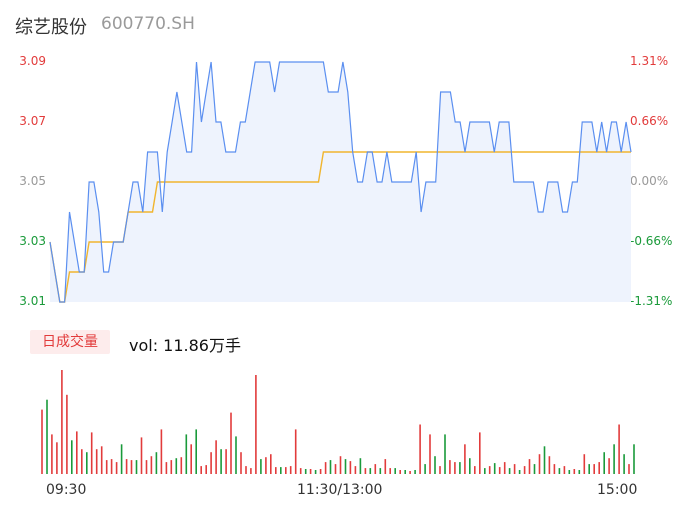  Describe the element at coordinates (51, 27) in the screenshot. I see `stock-name: 综艺股份` at that location.